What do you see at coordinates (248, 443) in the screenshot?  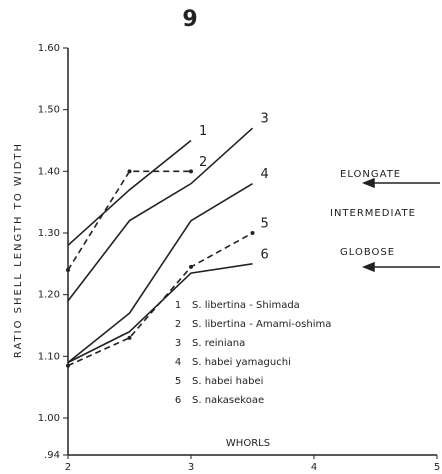 I see `x-axis-label: WHORLS` at bounding box center [248, 443].